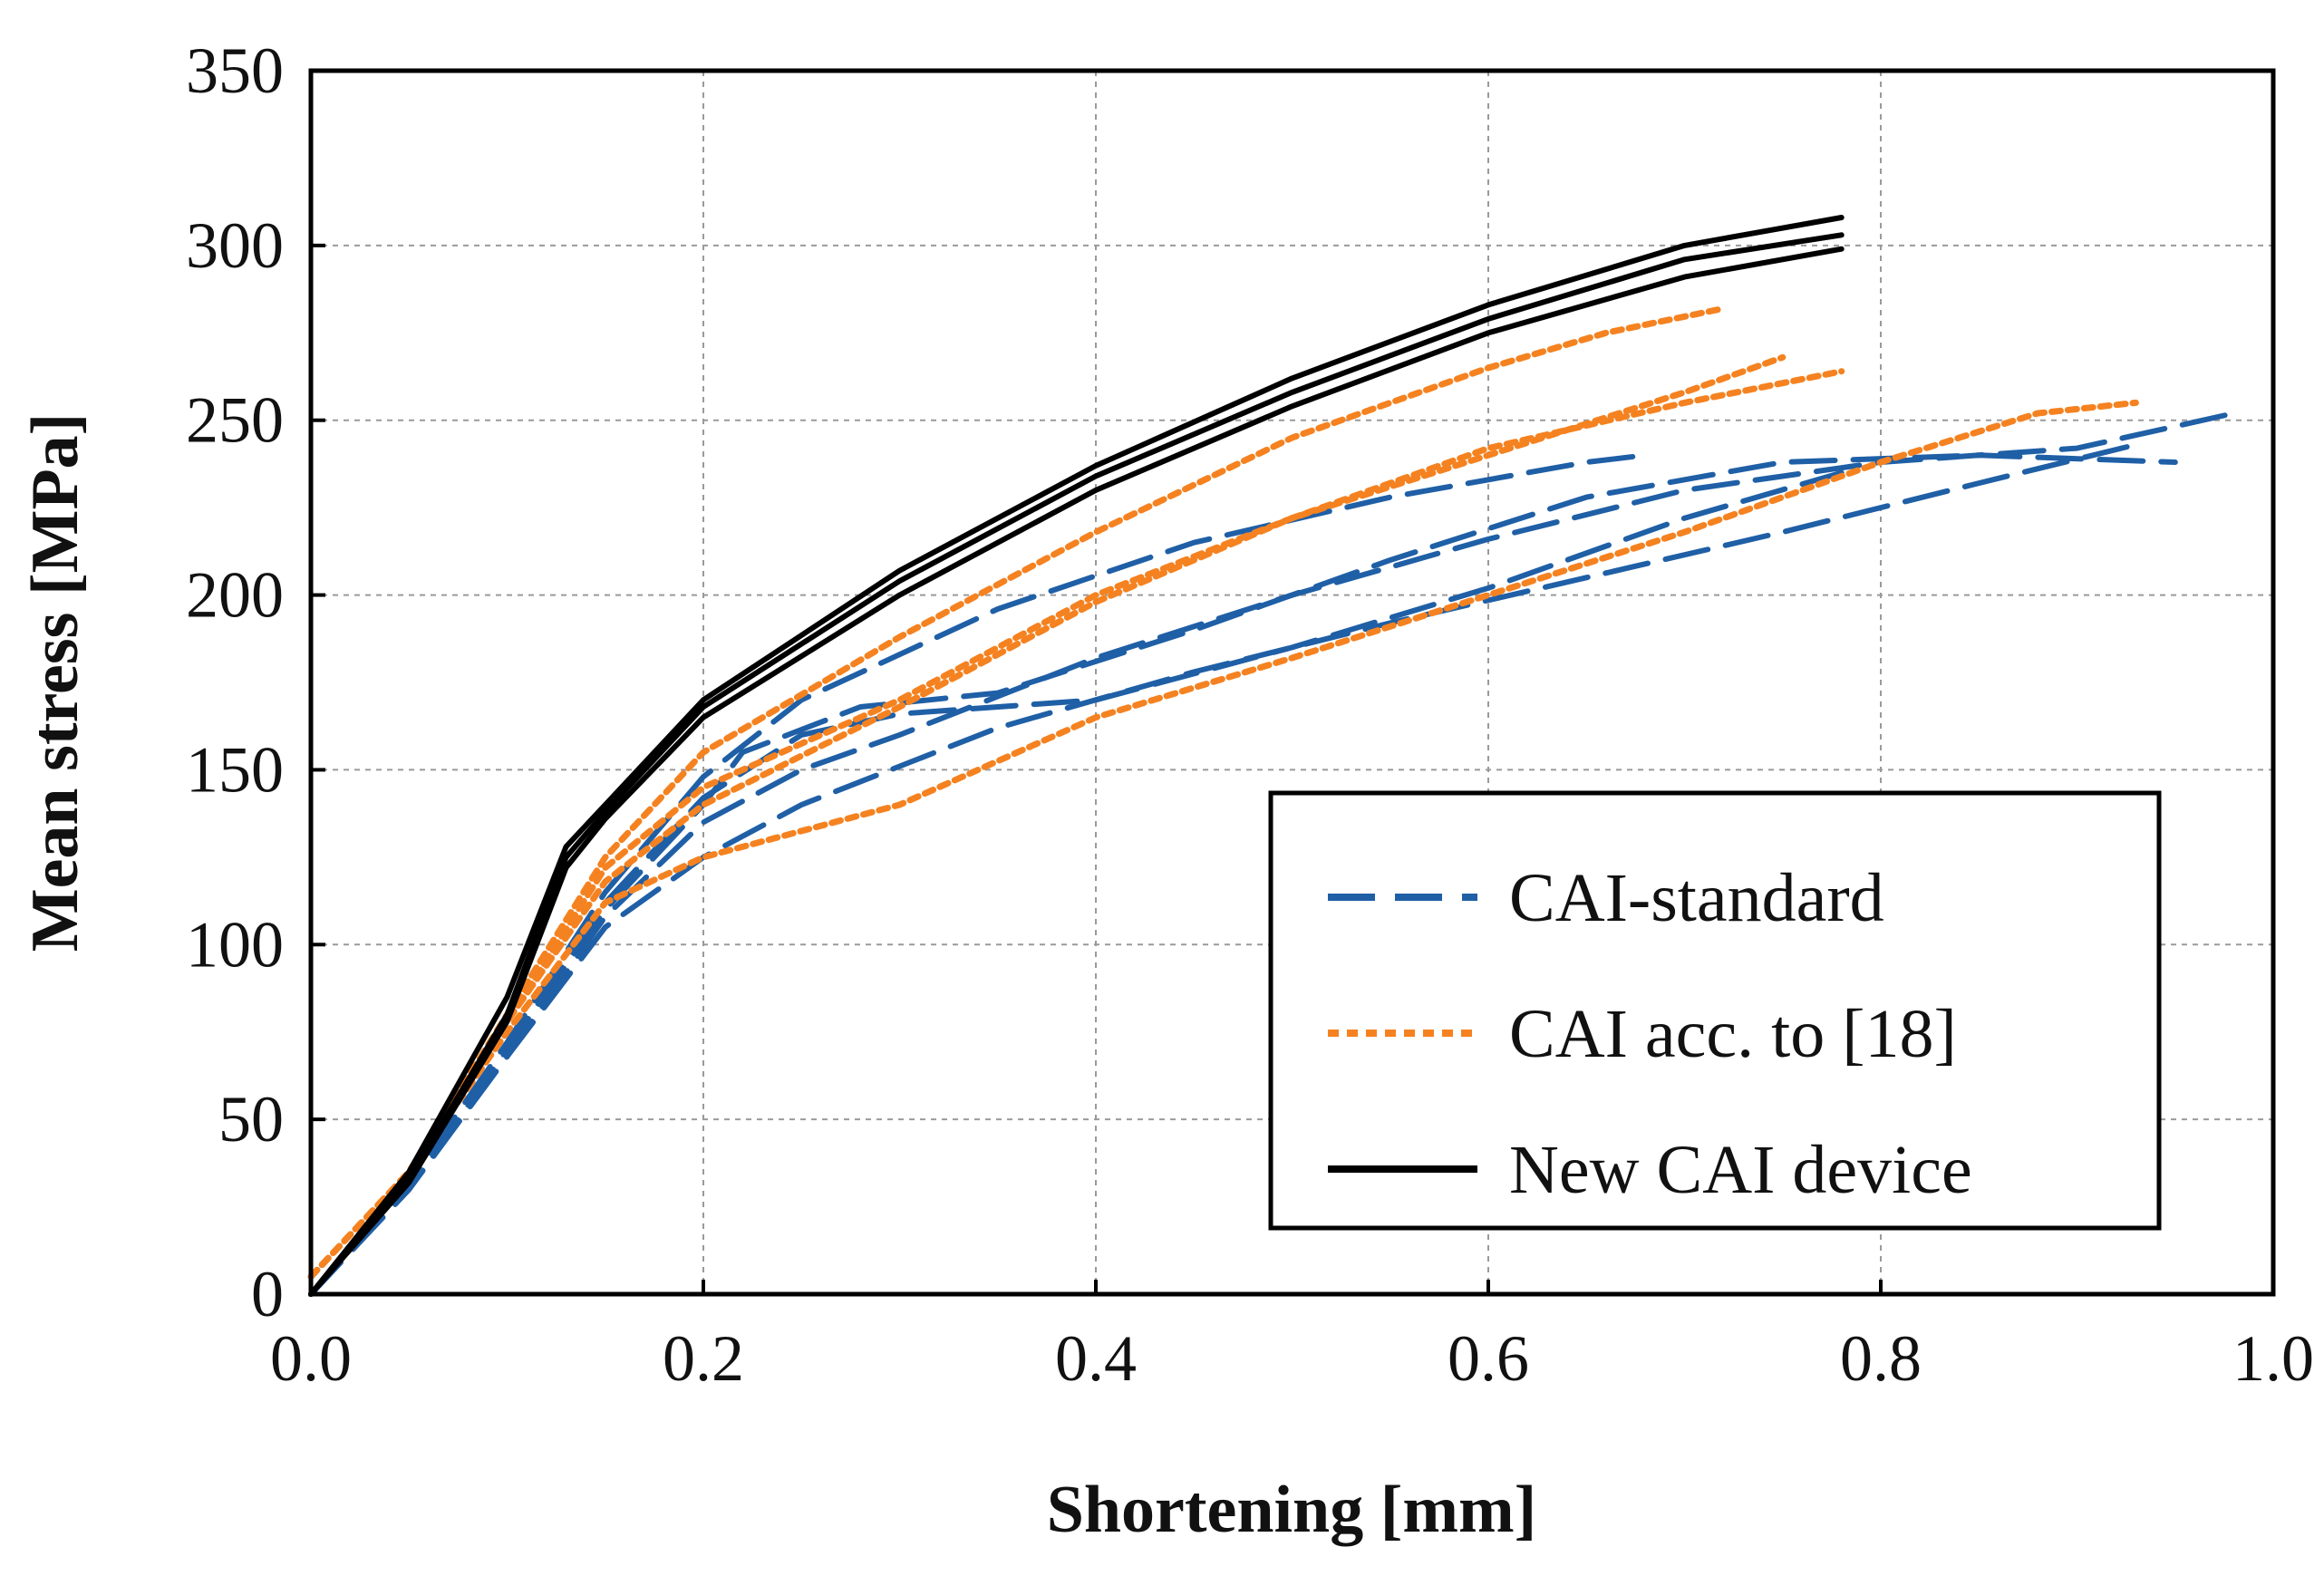 Image resolution: width=2324 pixels, height=1576 pixels. What do you see at coordinates (235, 944) in the screenshot?
I see `y-tick-label: 100` at bounding box center [235, 944].